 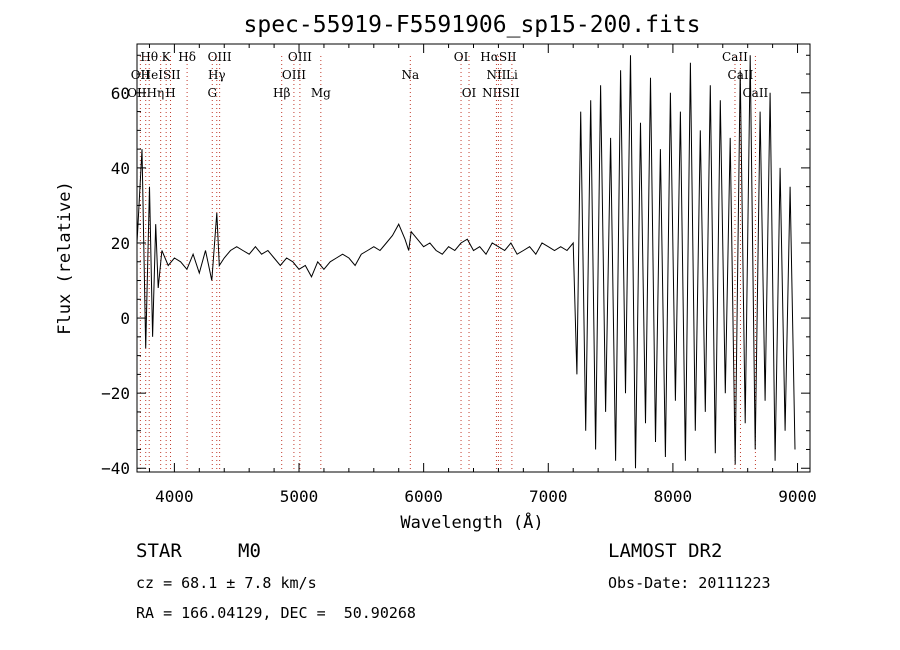 What do you see at coordinates (673, 496) in the screenshot?
I see `x-tick-label: 8000` at bounding box center [673, 496].